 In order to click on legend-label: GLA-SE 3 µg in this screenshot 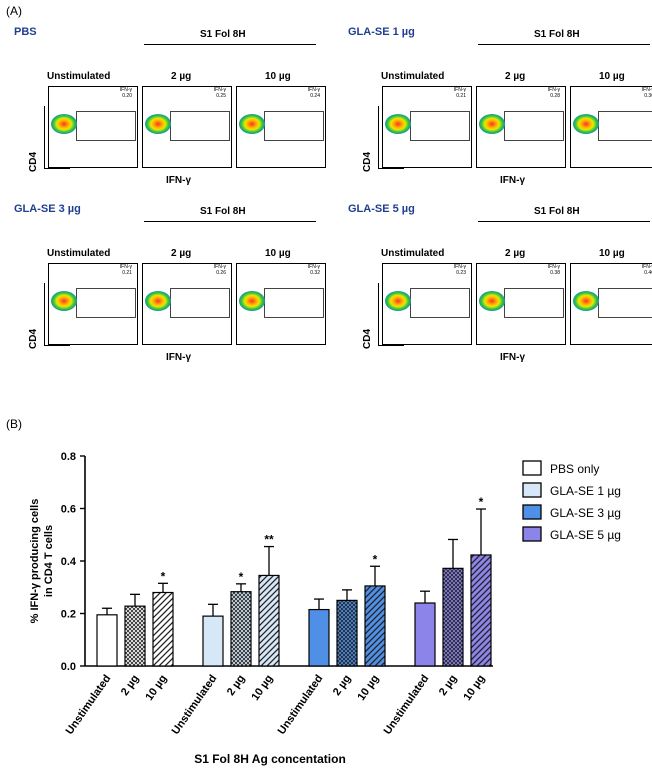, I will do `click(585, 513)`.